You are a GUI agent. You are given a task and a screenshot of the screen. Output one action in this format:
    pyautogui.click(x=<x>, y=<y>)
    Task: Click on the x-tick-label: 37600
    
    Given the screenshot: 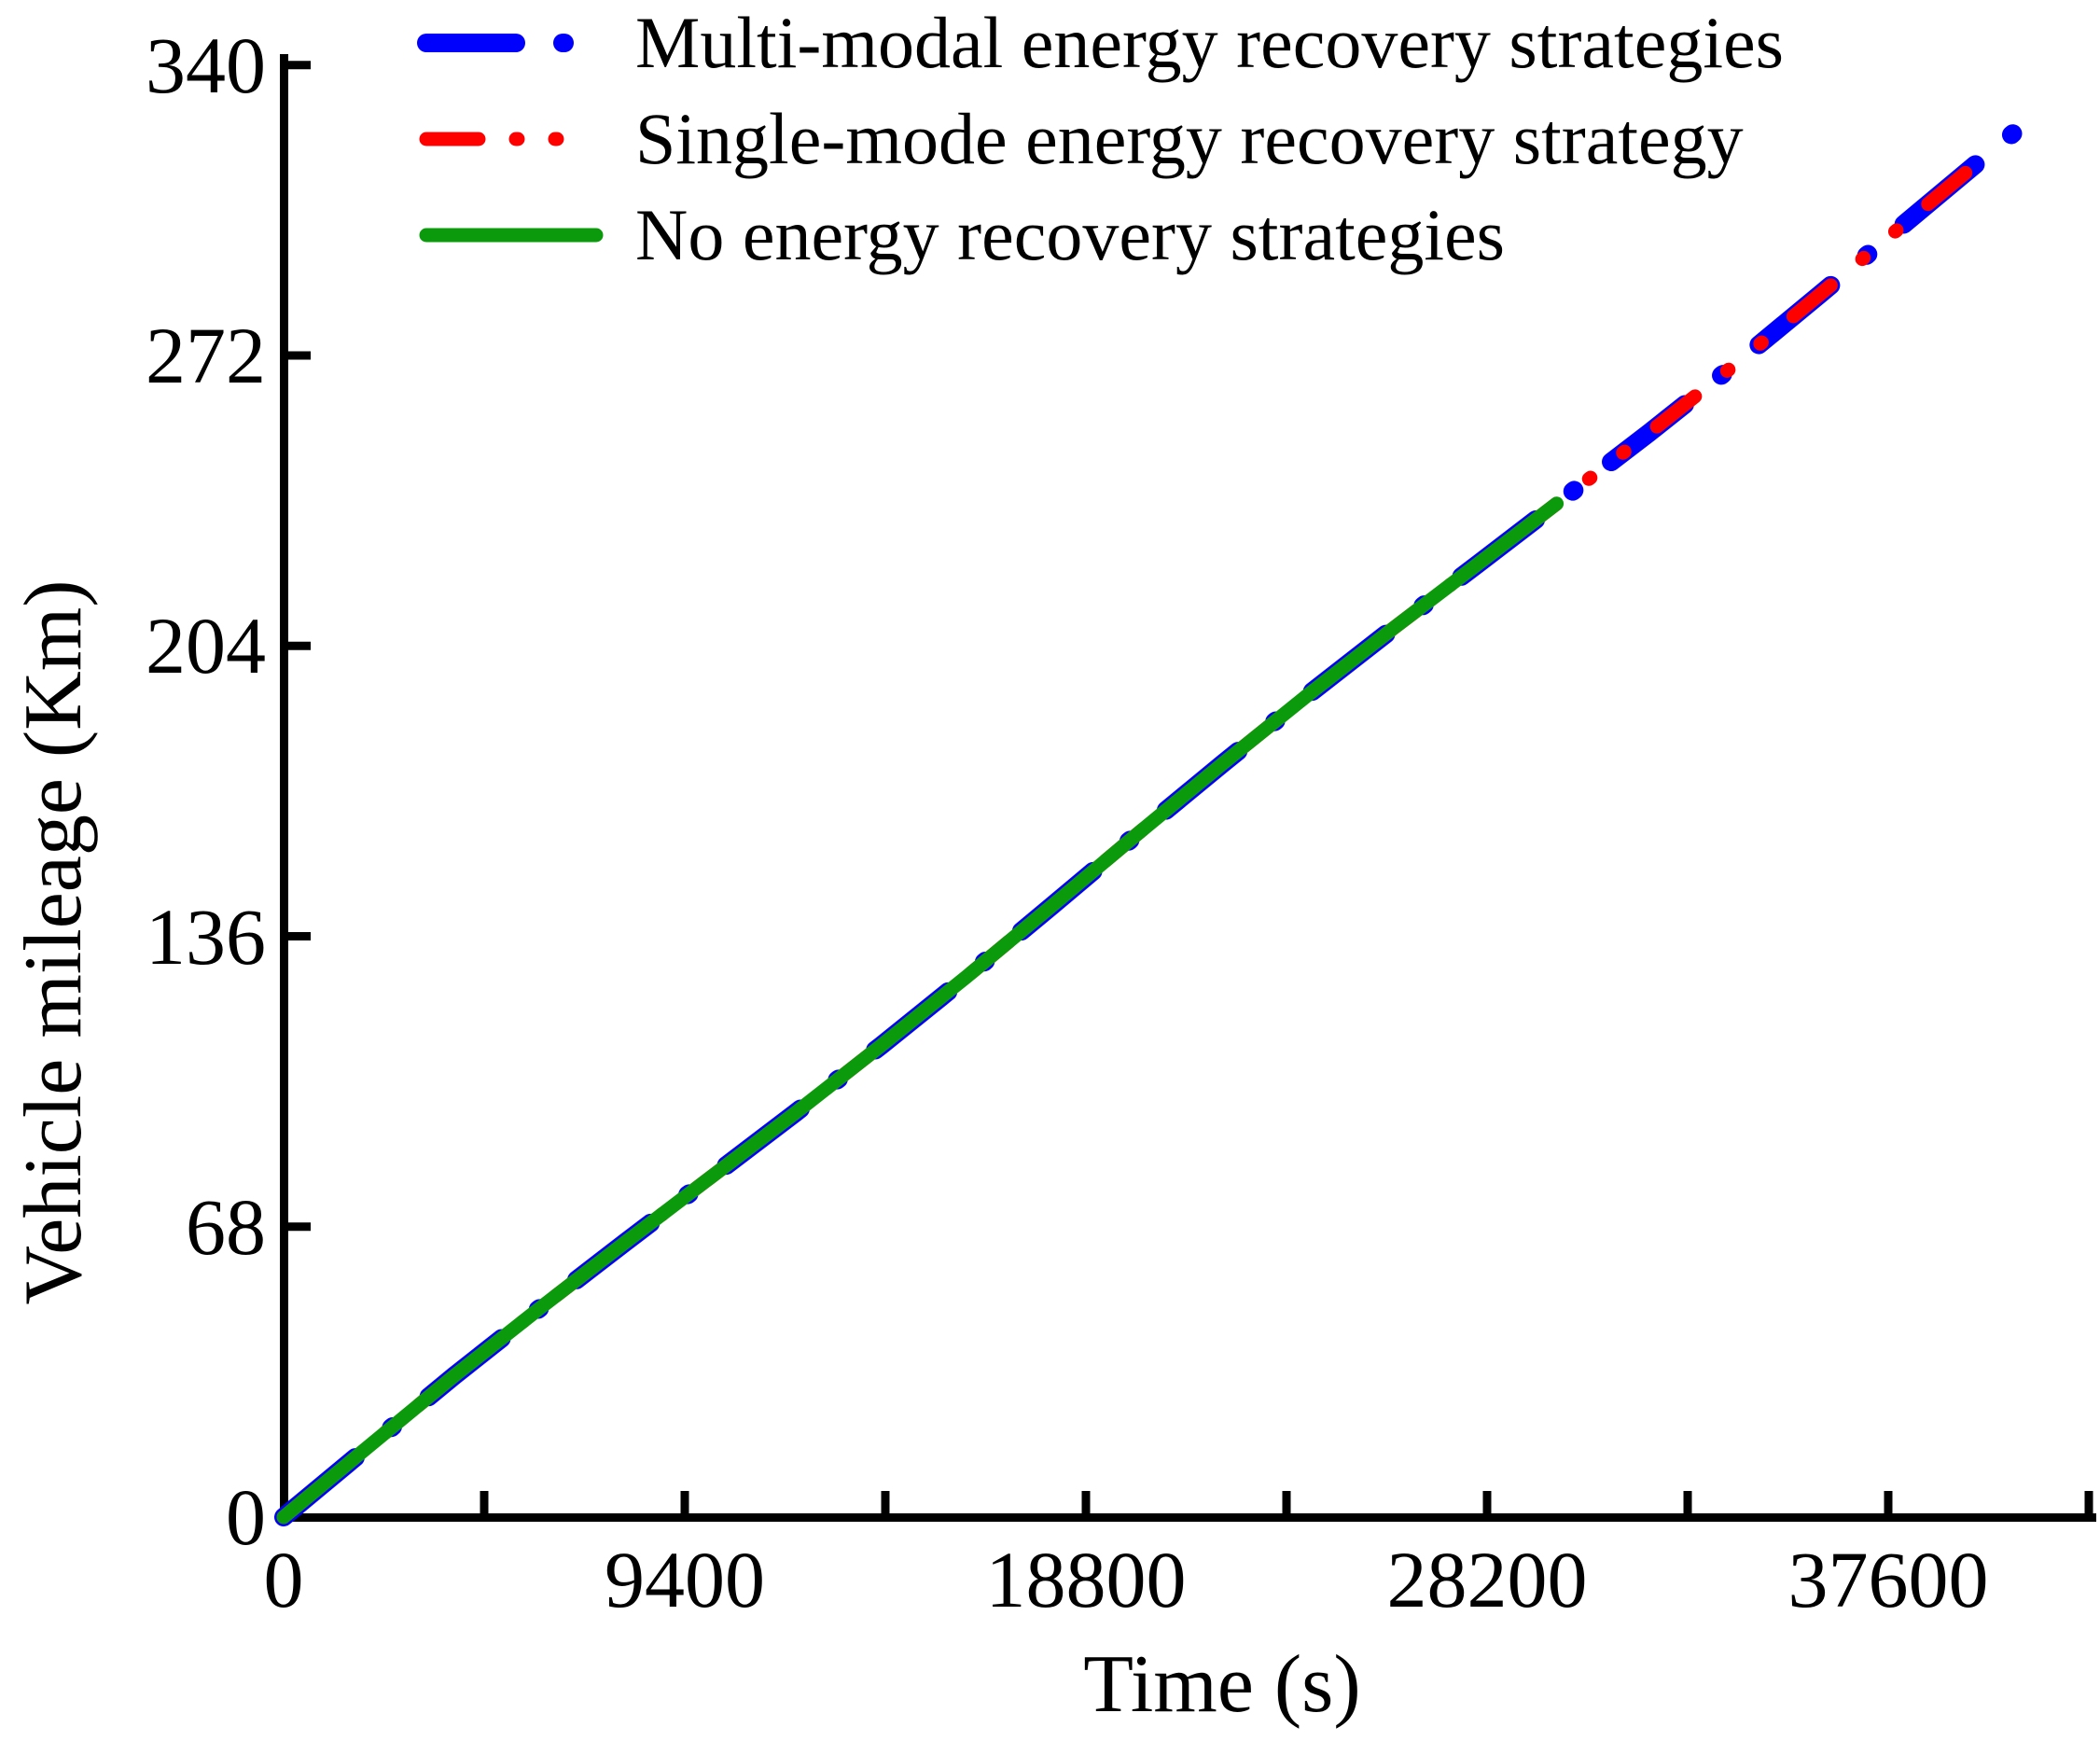 What is the action you would take?
    pyautogui.click(x=1888, y=1579)
    